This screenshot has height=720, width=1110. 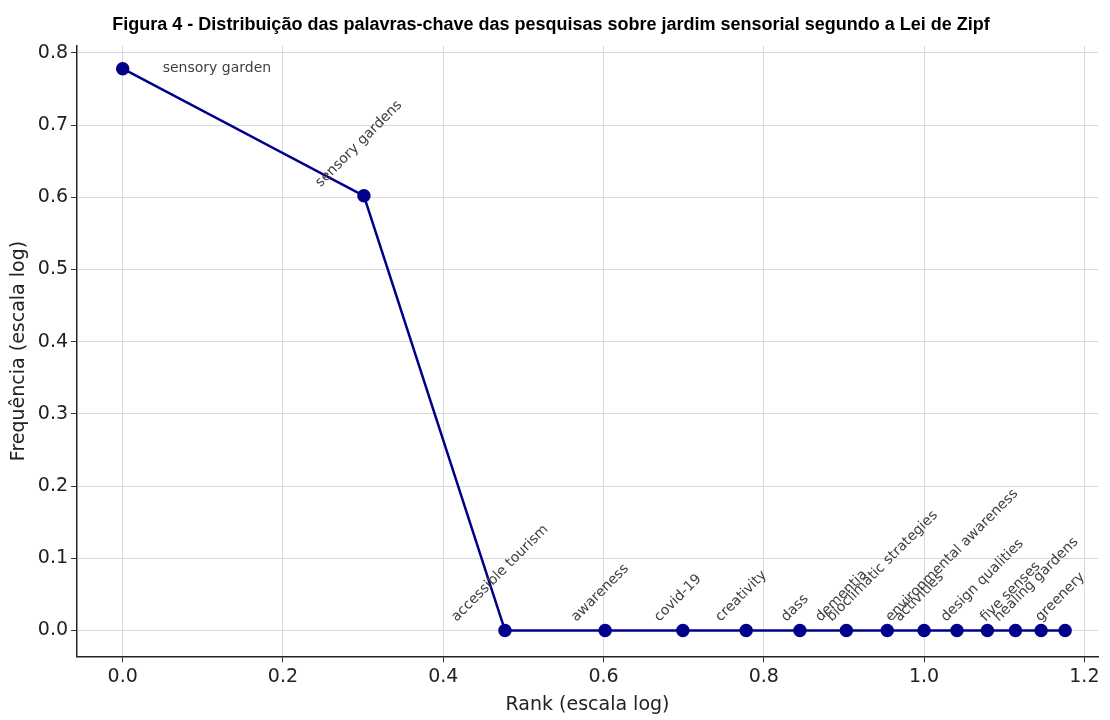 I want to click on y-tick-label: 0.4, so click(x=53, y=339).